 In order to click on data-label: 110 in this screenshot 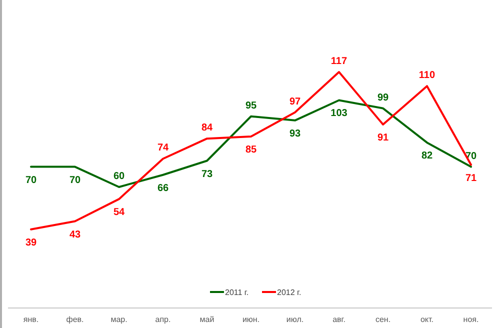, I will do `click(427, 76)`.